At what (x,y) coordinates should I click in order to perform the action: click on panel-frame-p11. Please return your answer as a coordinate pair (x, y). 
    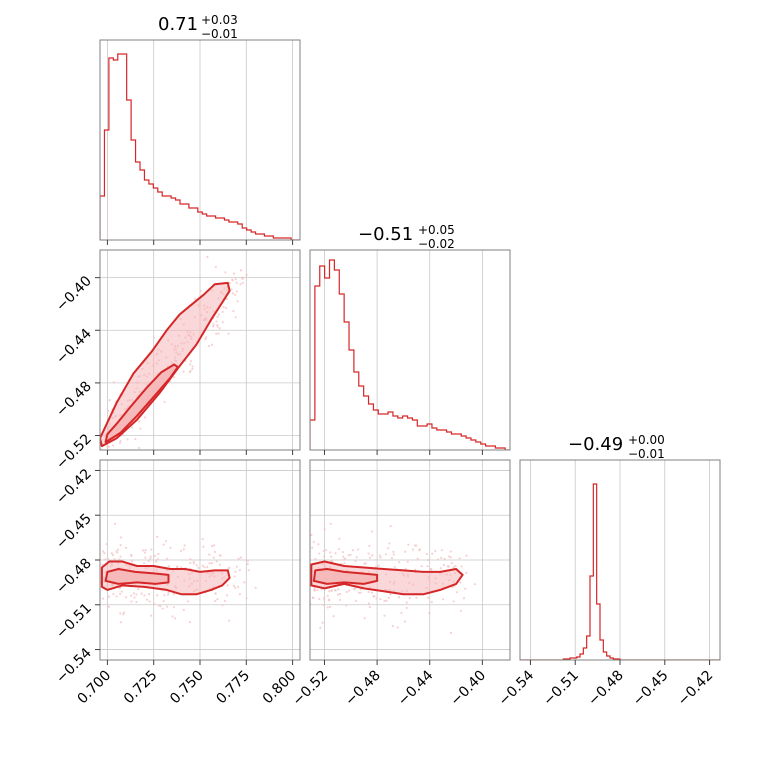
    Looking at the image, I should click on (410, 350).